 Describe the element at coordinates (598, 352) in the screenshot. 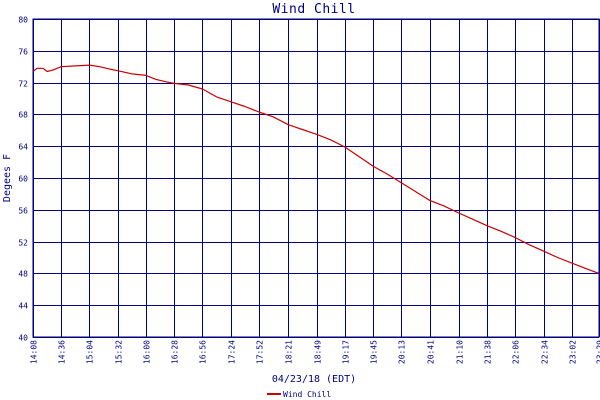

I see `x-tick-label: 23:29` at that location.